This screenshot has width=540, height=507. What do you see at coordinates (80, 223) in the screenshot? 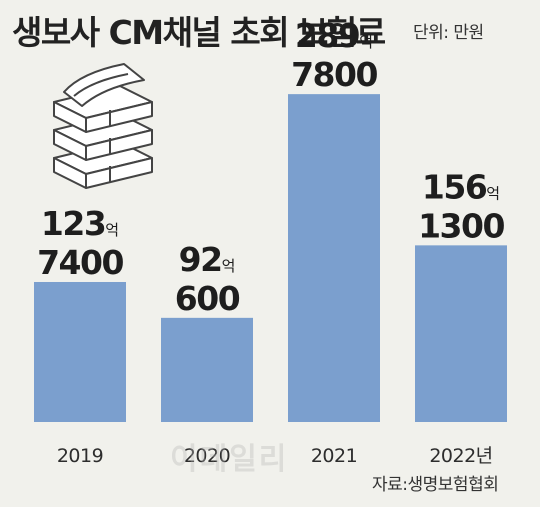
I see `value-label-top-0: 123억` at bounding box center [80, 223].